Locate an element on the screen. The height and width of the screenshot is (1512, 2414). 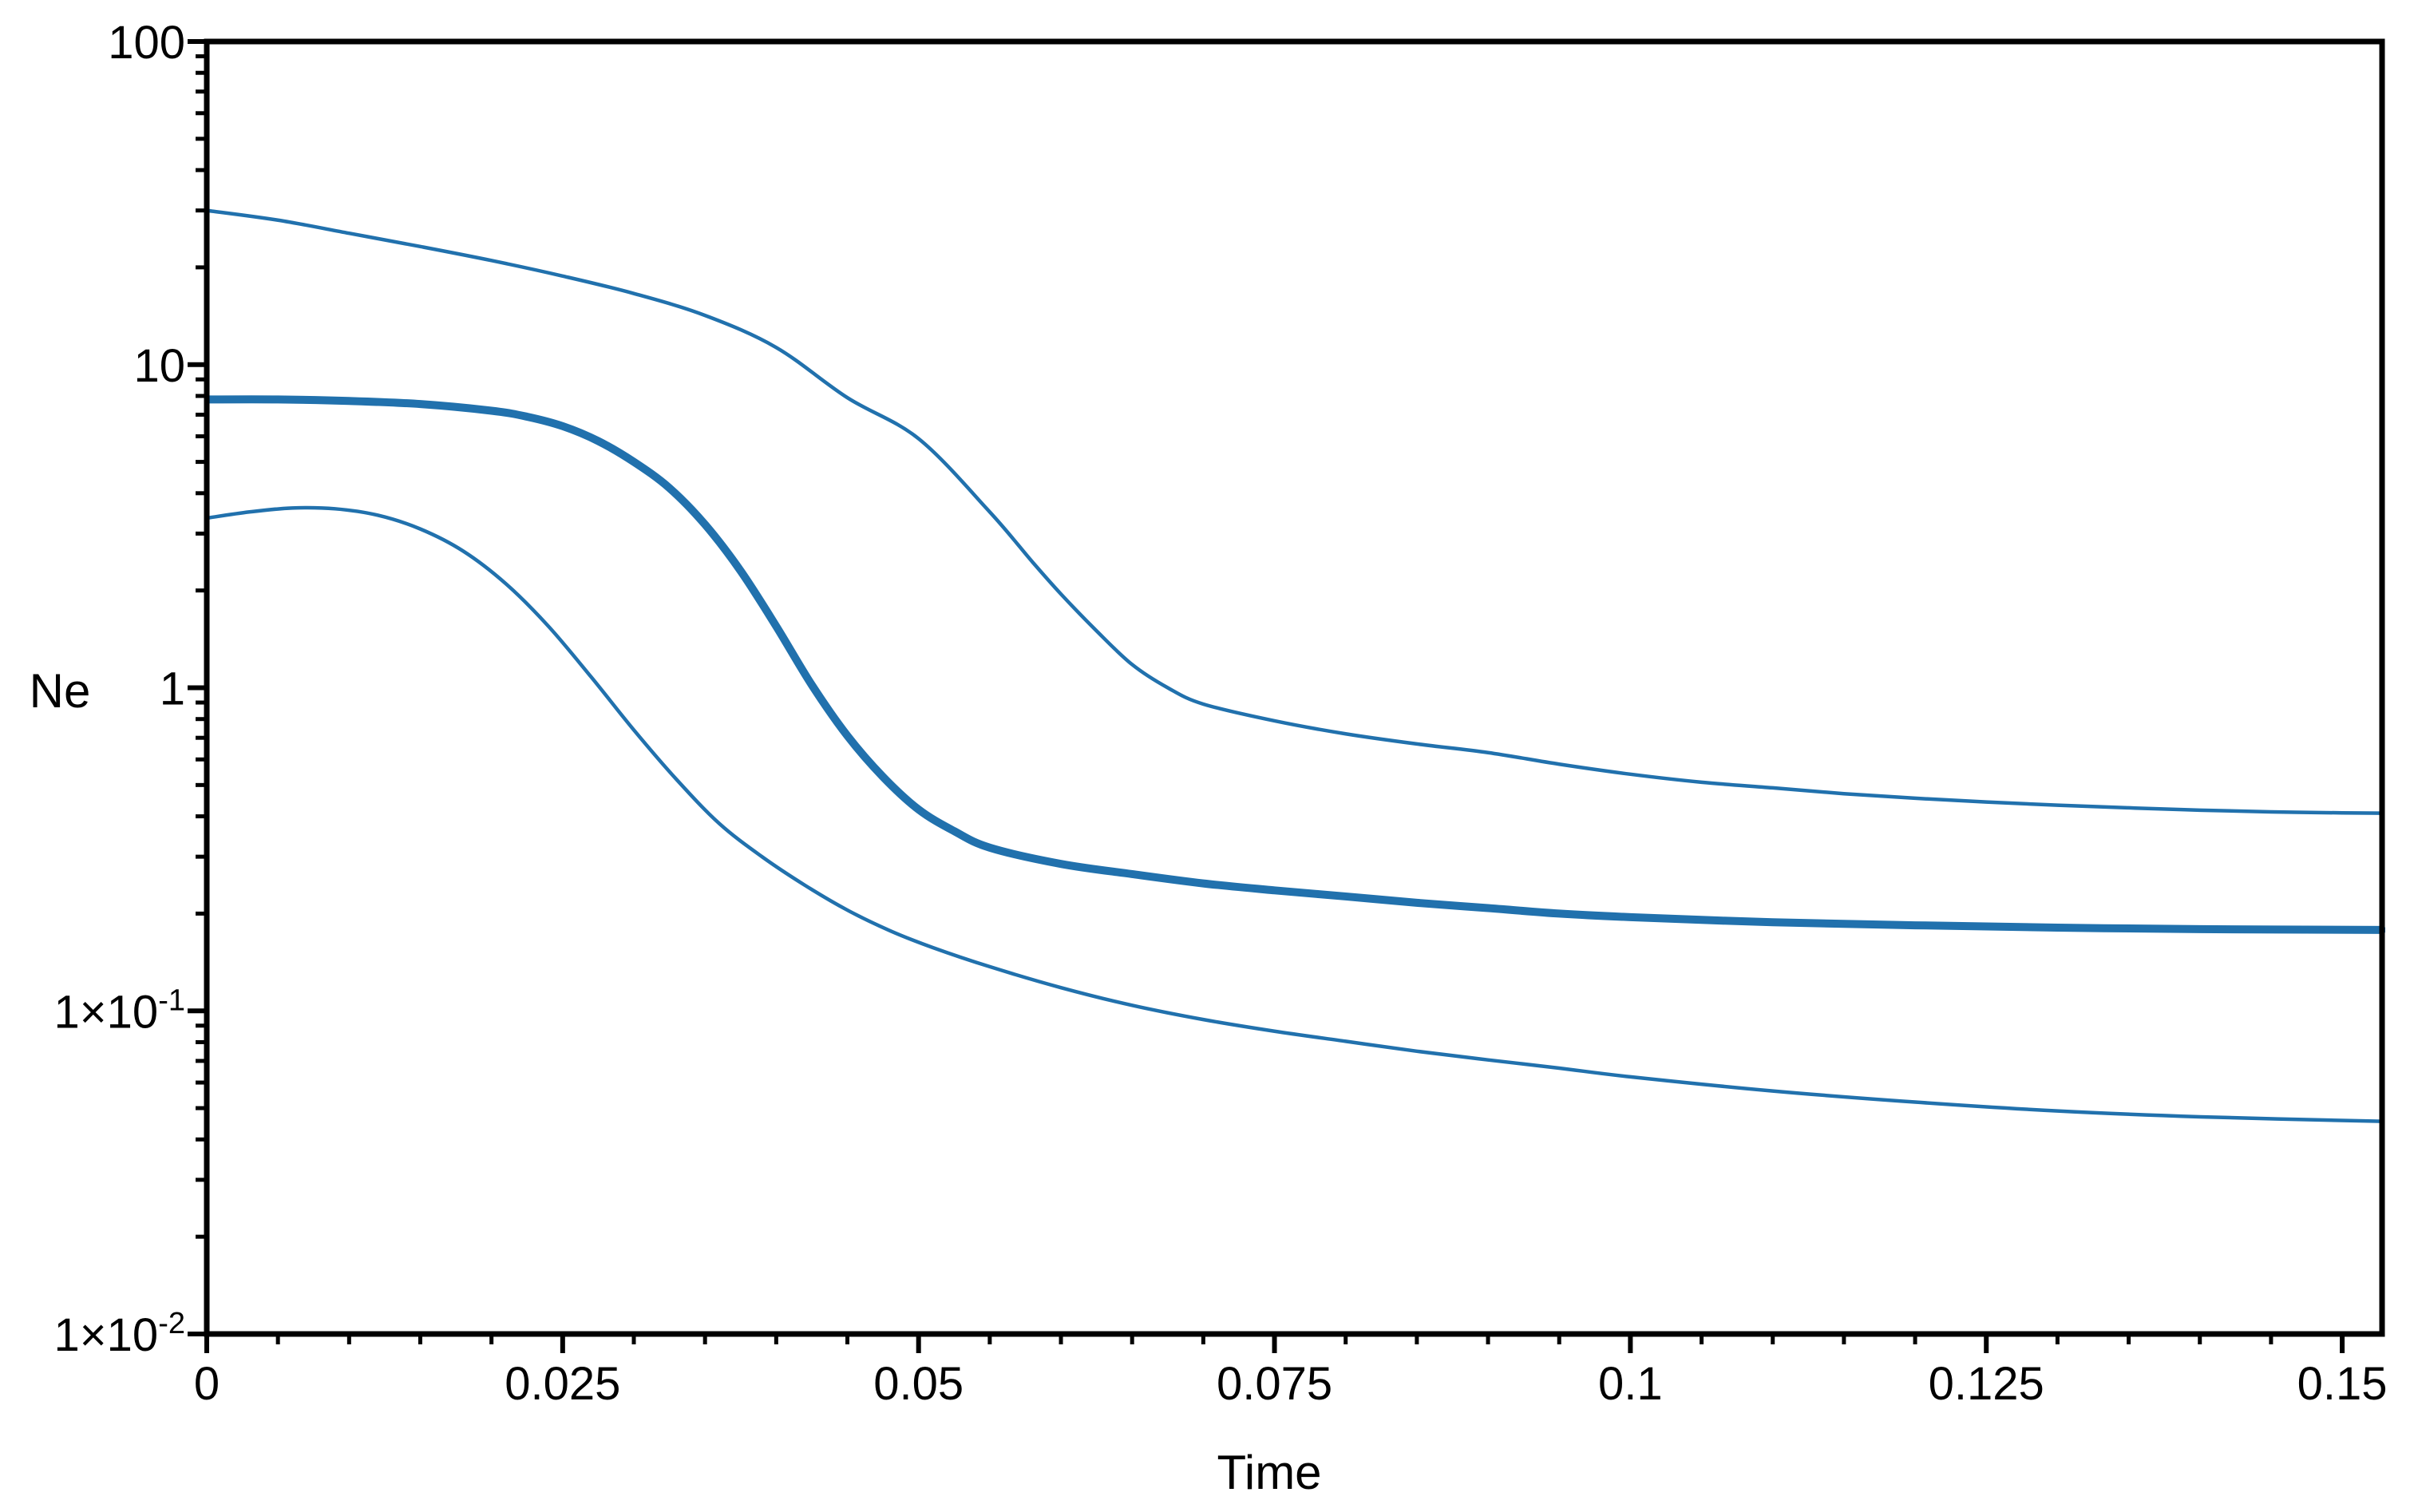
y-tick-label: 1×10⁻¹ is located at coordinates (119, 1011).